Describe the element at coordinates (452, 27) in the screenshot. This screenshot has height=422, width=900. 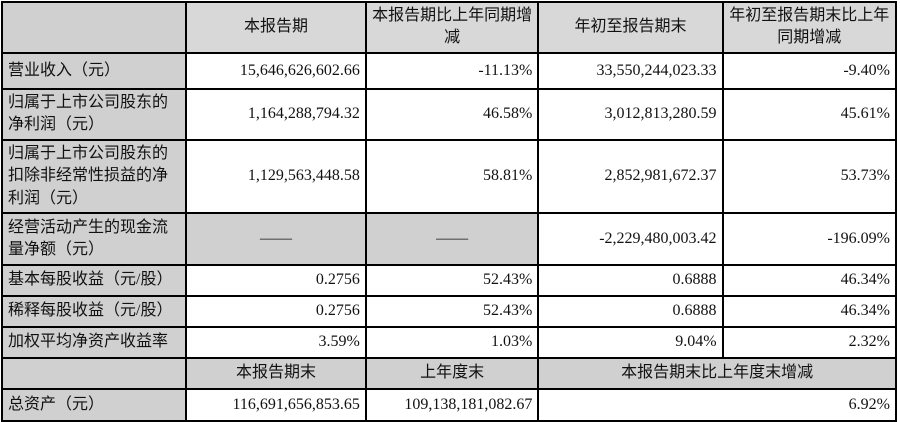
I see `header-period-yoy-change: 本报告期比上年同期增减` at that location.